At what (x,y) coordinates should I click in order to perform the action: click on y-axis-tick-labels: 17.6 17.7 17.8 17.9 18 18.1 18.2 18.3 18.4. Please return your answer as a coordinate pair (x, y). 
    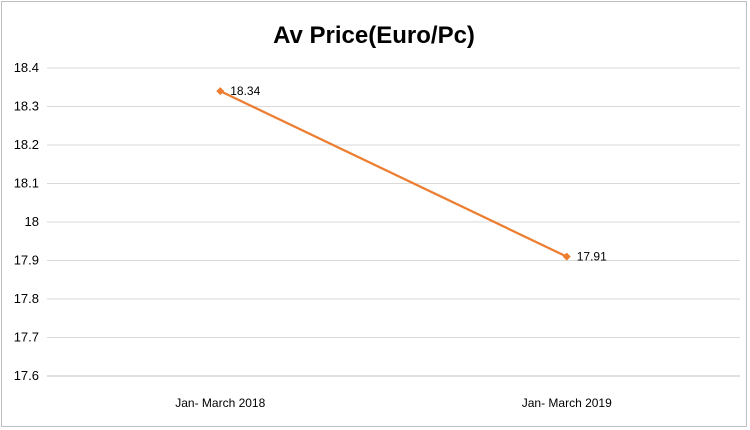
    Looking at the image, I should click on (26, 221).